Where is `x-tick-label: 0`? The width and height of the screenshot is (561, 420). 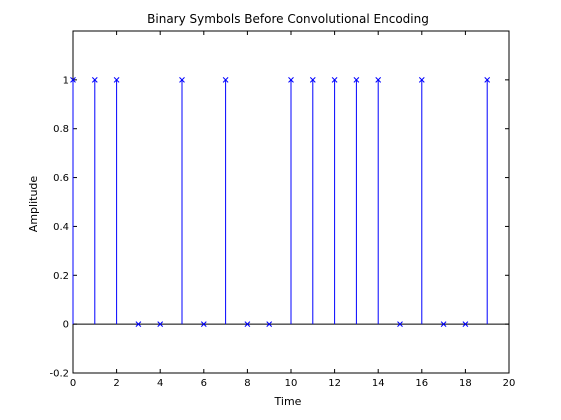 x-tick-label: 0 is located at coordinates (73, 383).